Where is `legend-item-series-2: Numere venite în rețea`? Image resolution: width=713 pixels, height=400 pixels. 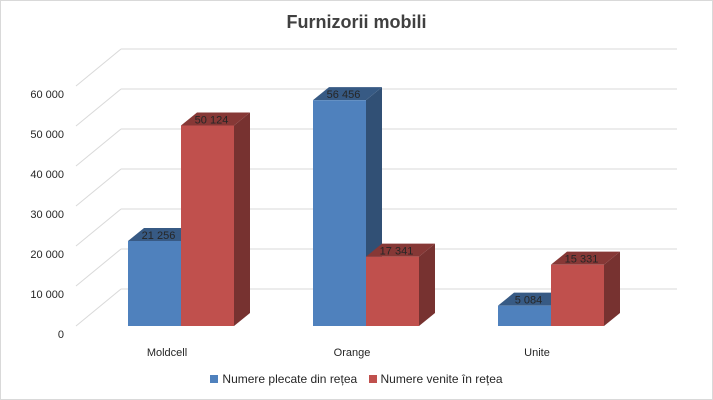 legend-item-series-2: Numere venite în rețea is located at coordinates (435, 379).